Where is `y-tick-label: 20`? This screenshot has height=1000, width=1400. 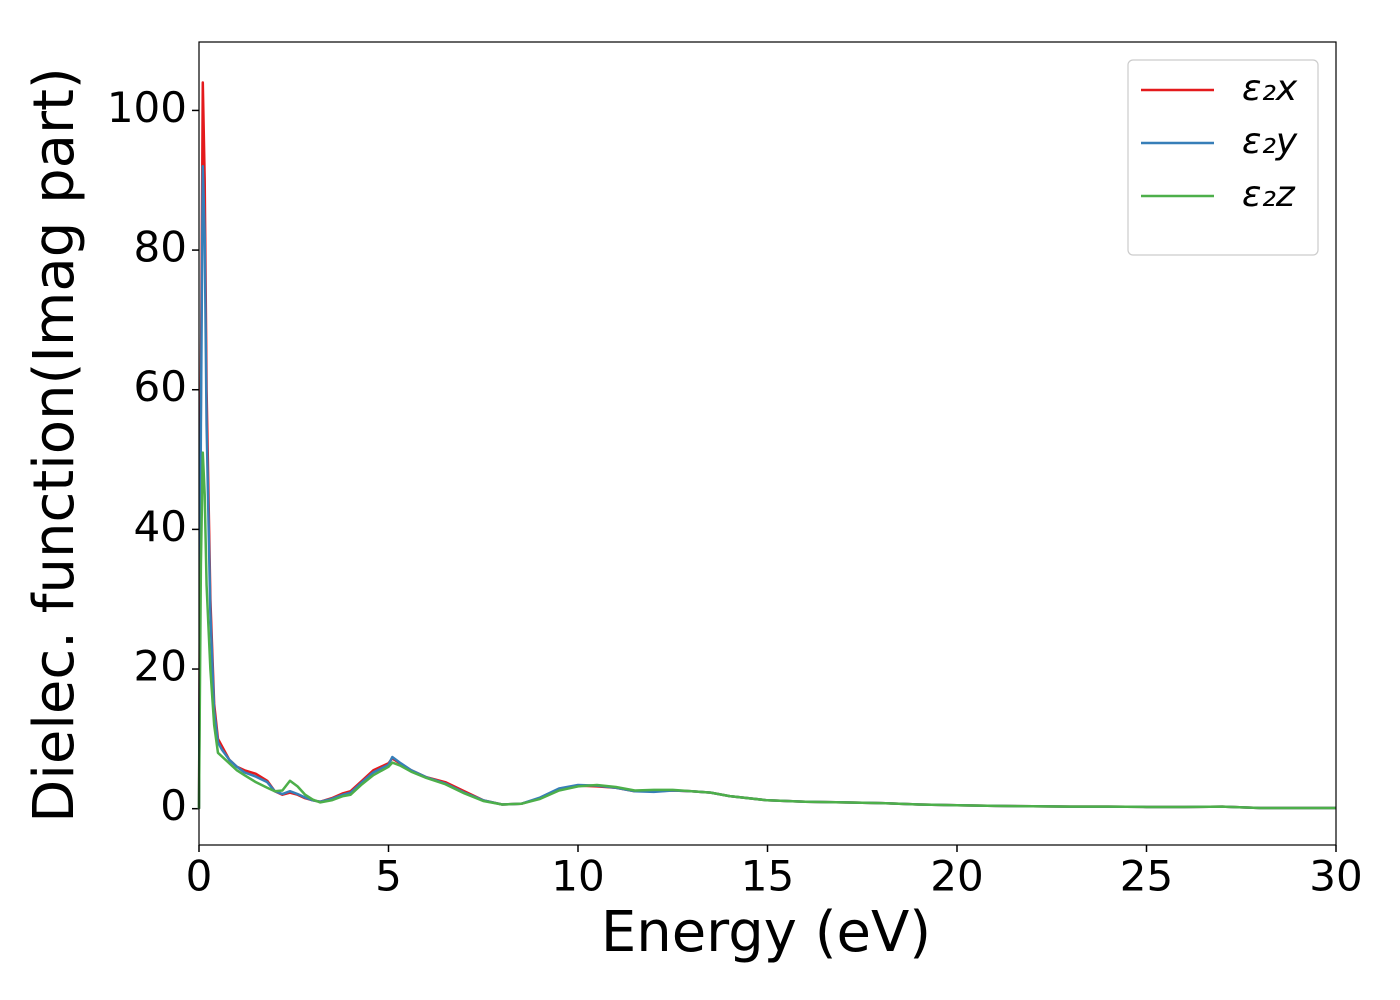
y-tick-label: 20 is located at coordinates (160, 666).